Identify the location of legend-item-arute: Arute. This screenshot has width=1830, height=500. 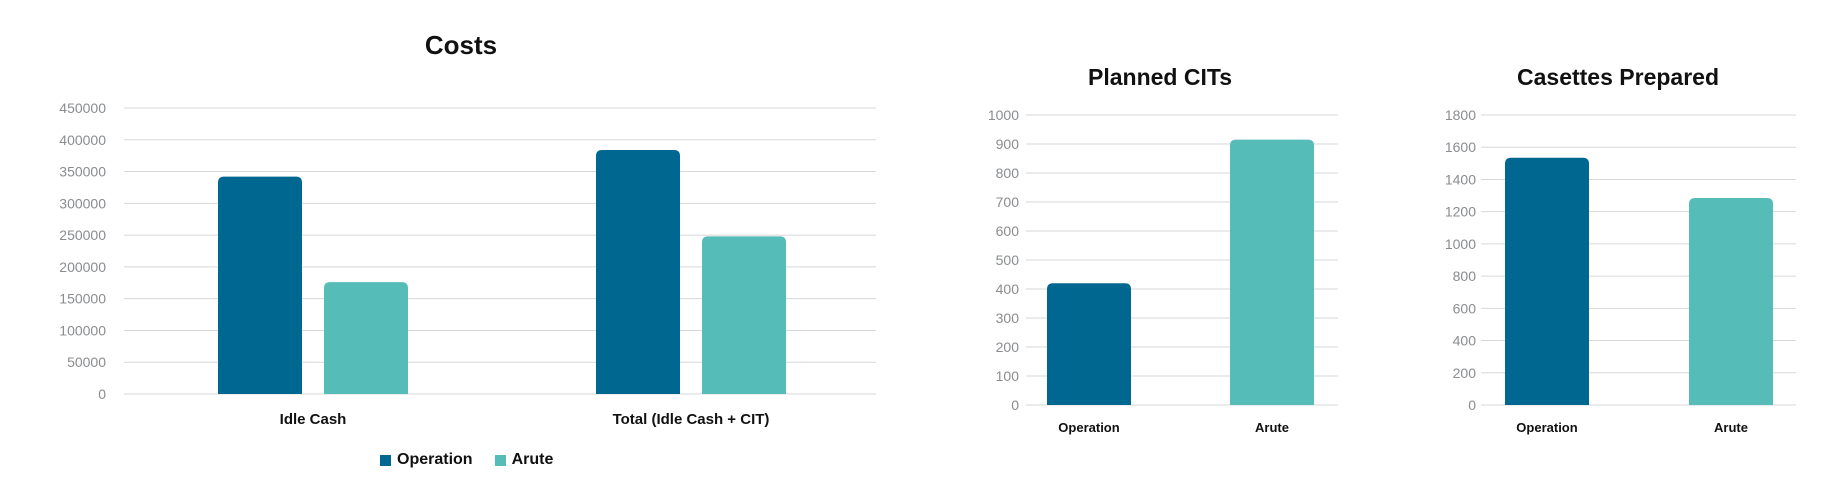
(524, 460).